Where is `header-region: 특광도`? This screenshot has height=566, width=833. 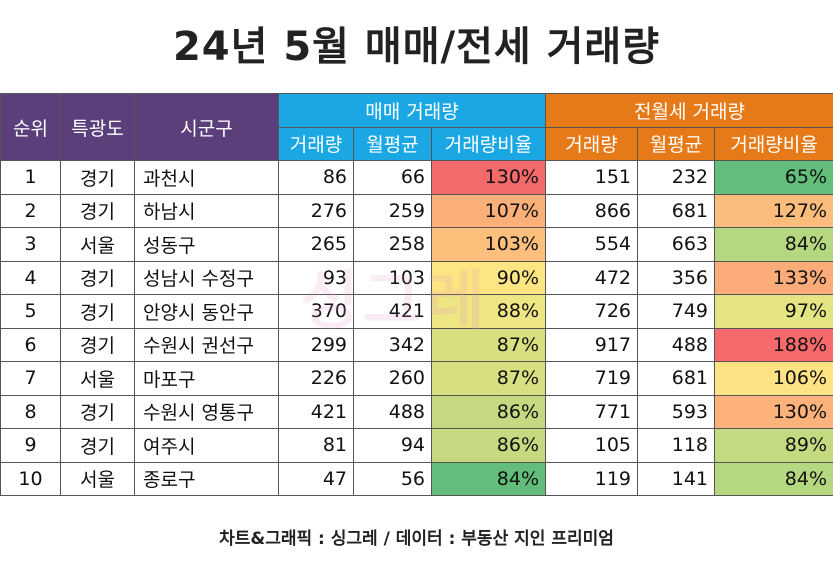
header-region: 특광도 is located at coordinates (97, 127).